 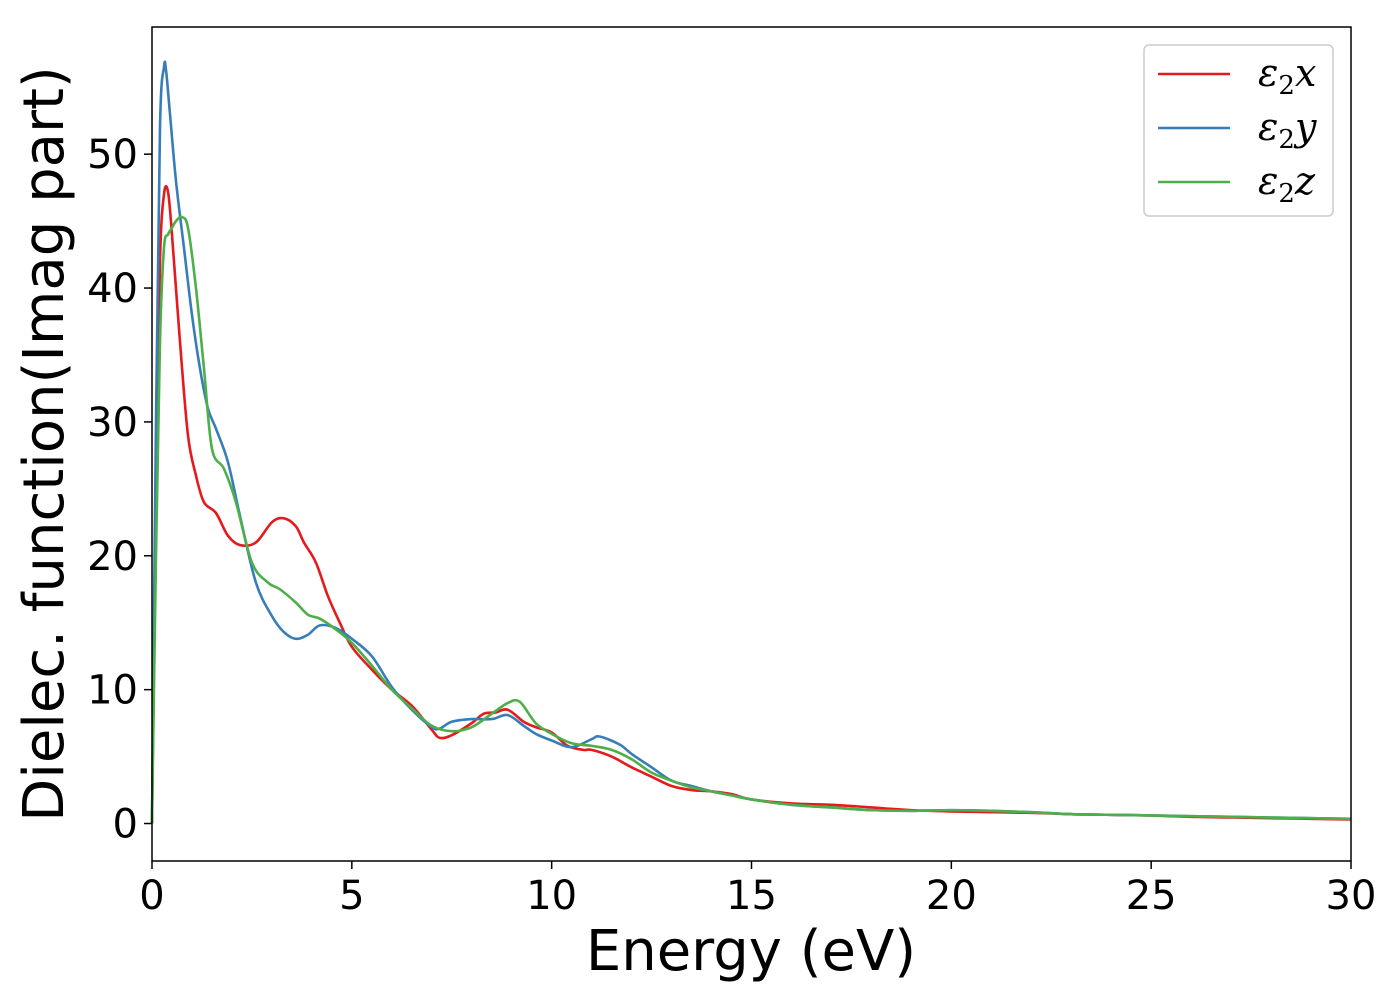 What do you see at coordinates (125, 825) in the screenshot?
I see `y-tick-label: 0` at bounding box center [125, 825].